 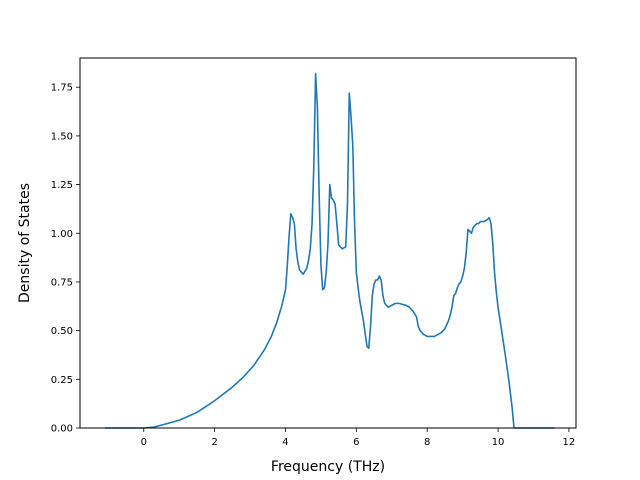 What do you see at coordinates (62, 136) in the screenshot?
I see `y-tick-label: 1.50` at bounding box center [62, 136].